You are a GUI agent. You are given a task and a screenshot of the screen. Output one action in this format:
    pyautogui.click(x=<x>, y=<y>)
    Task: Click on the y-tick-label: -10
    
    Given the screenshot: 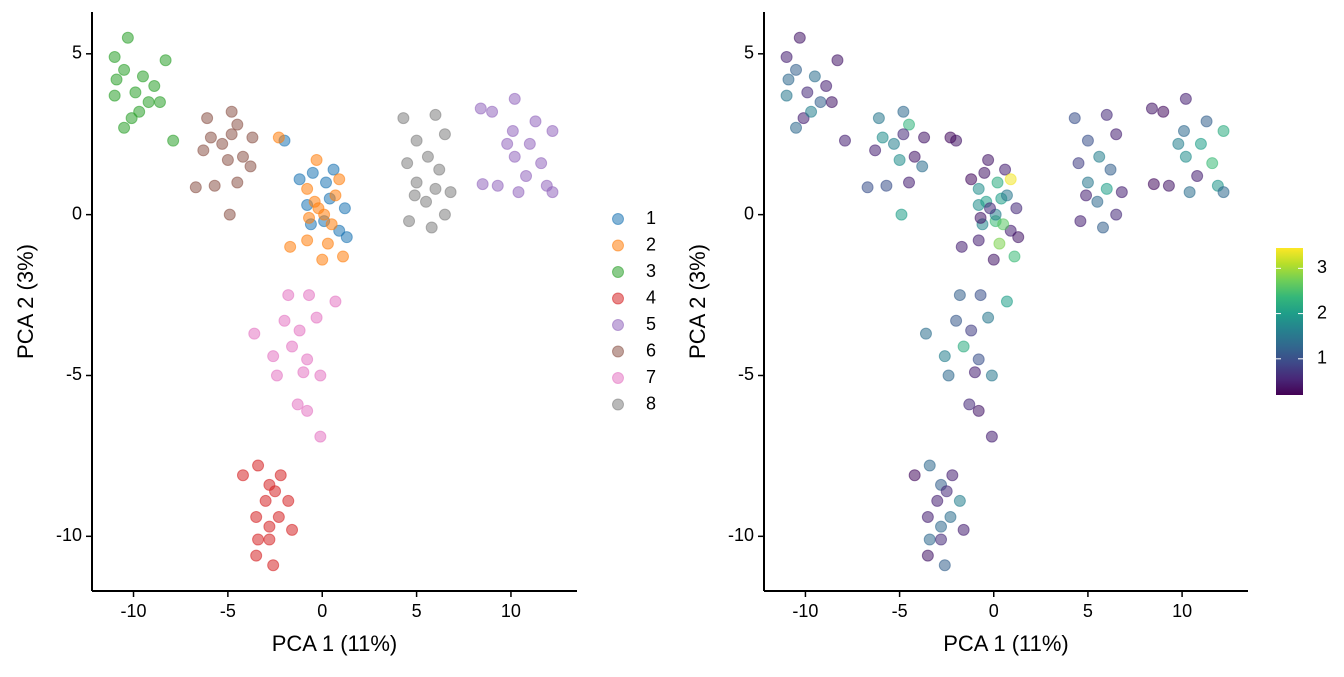 What is the action you would take?
    pyautogui.click(x=69, y=535)
    